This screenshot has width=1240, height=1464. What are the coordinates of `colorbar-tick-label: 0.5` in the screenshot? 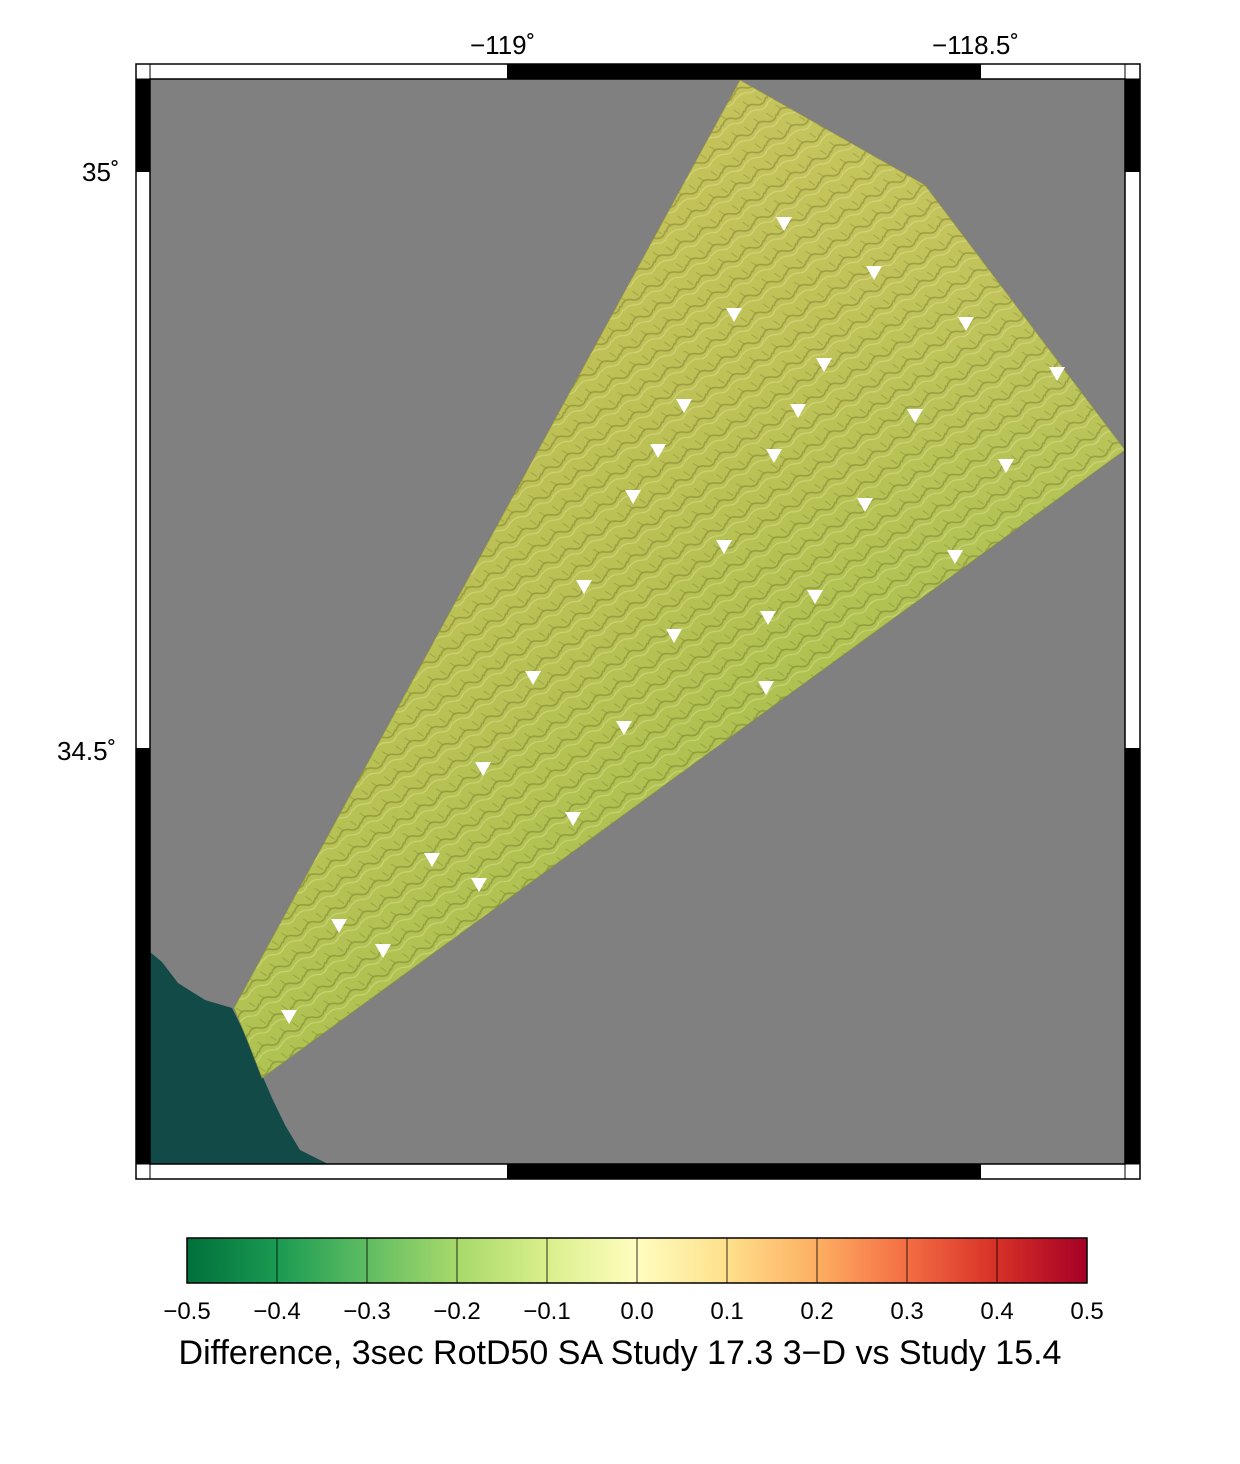 It's located at (1087, 1311).